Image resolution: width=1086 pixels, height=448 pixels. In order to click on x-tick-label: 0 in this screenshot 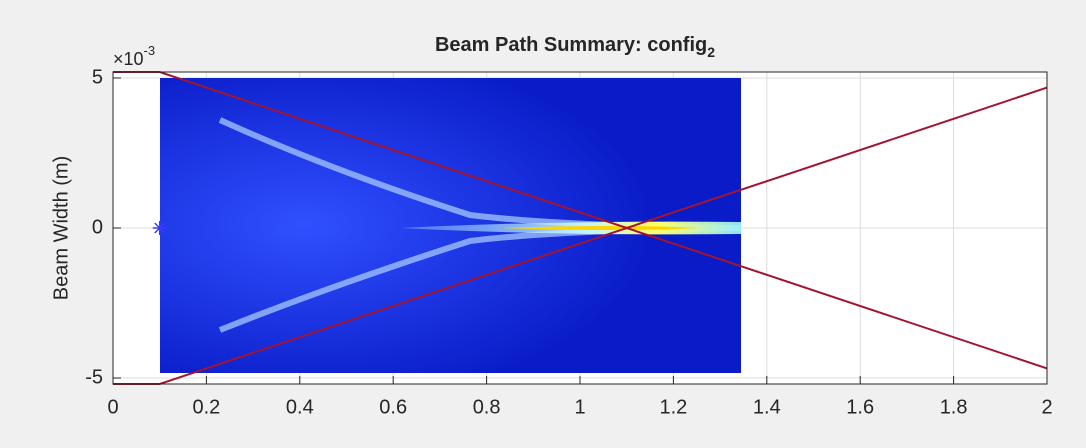, I will do `click(112, 407)`.